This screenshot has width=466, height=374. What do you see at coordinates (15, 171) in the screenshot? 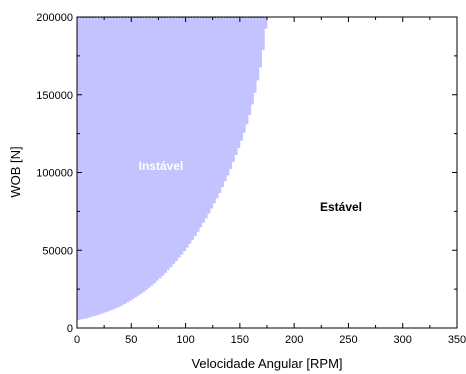
I see `y-axis-title: WOB [N]` at bounding box center [15, 171].